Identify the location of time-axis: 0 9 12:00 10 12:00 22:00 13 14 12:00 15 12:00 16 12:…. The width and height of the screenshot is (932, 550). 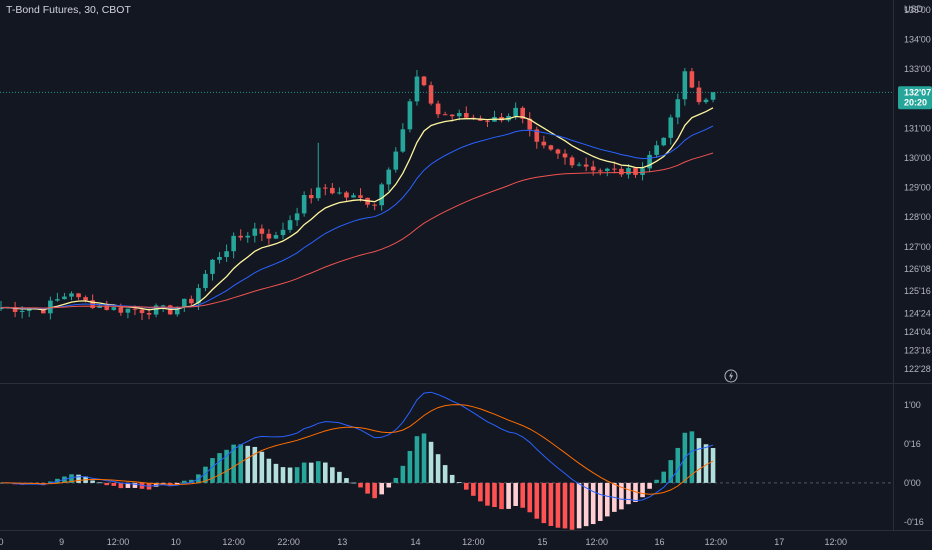
(466, 539).